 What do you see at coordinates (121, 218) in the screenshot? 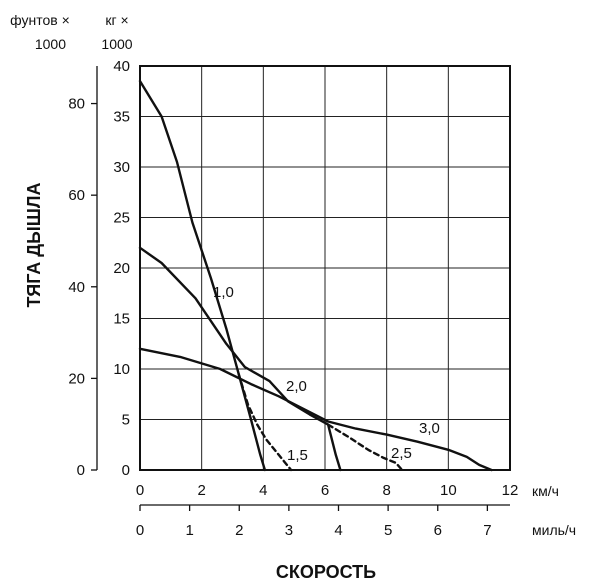
I see `y-axis-kg-tick-label: 25` at bounding box center [121, 218].